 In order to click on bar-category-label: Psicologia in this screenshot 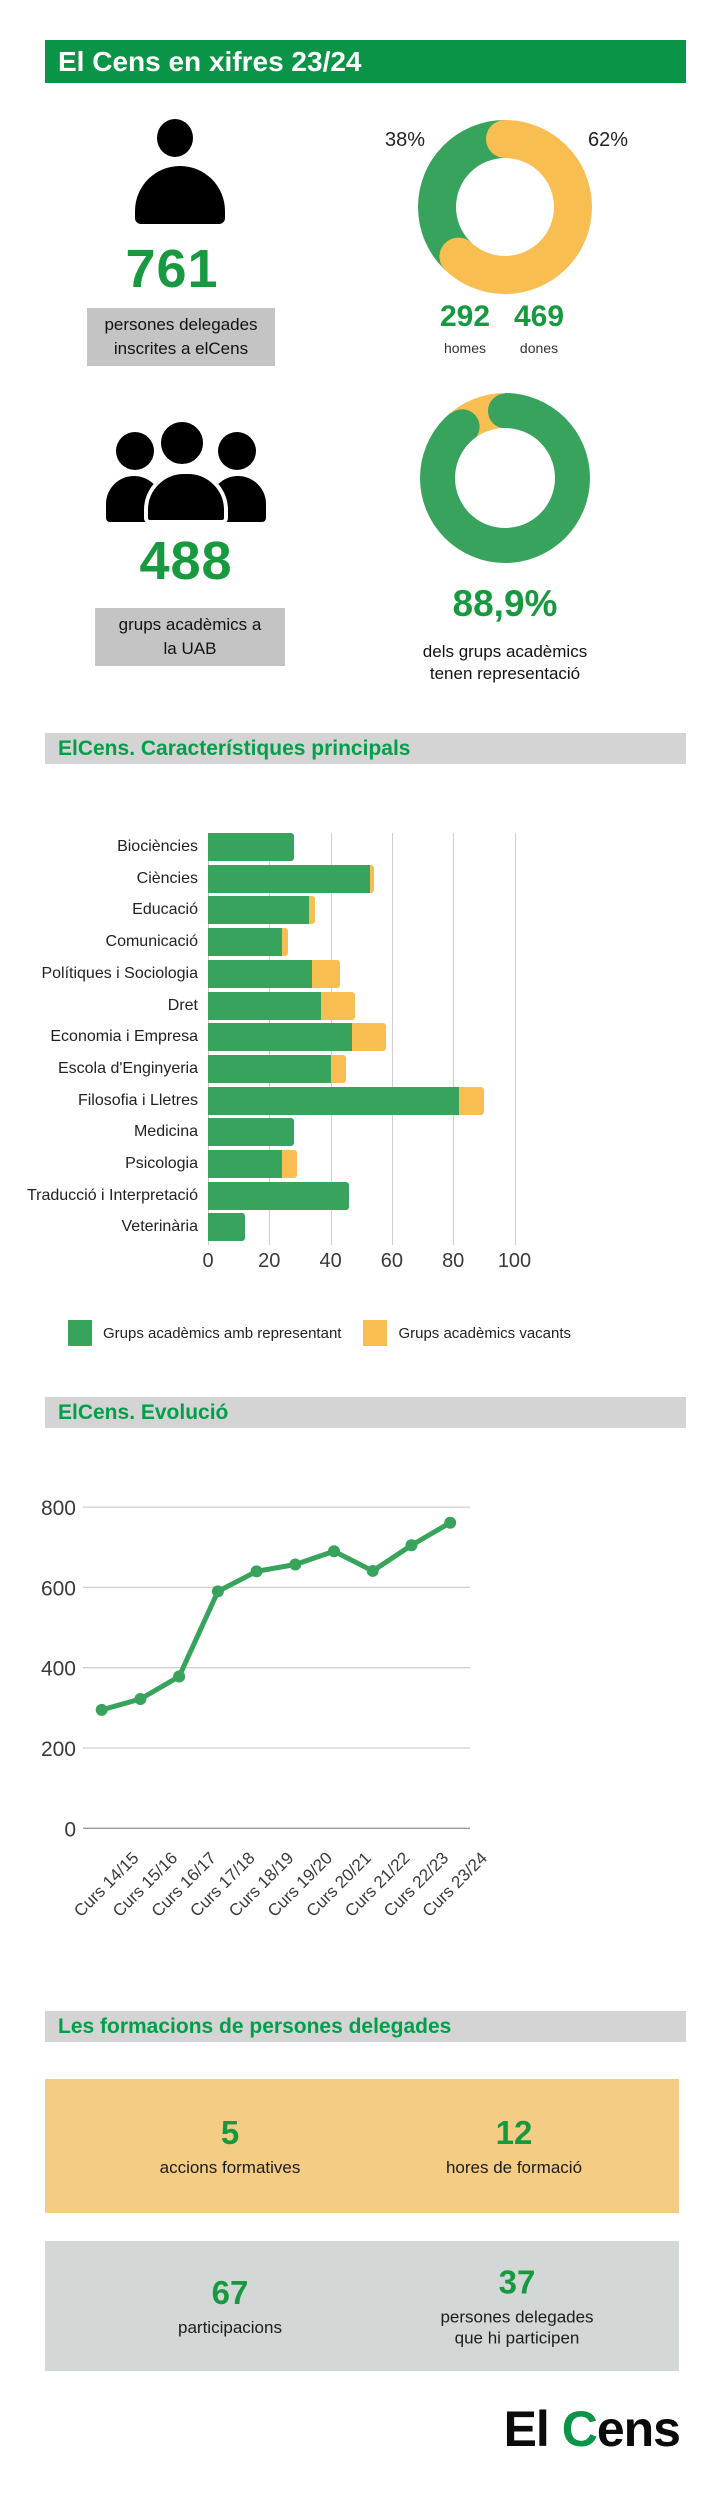, I will do `click(161, 1163)`.